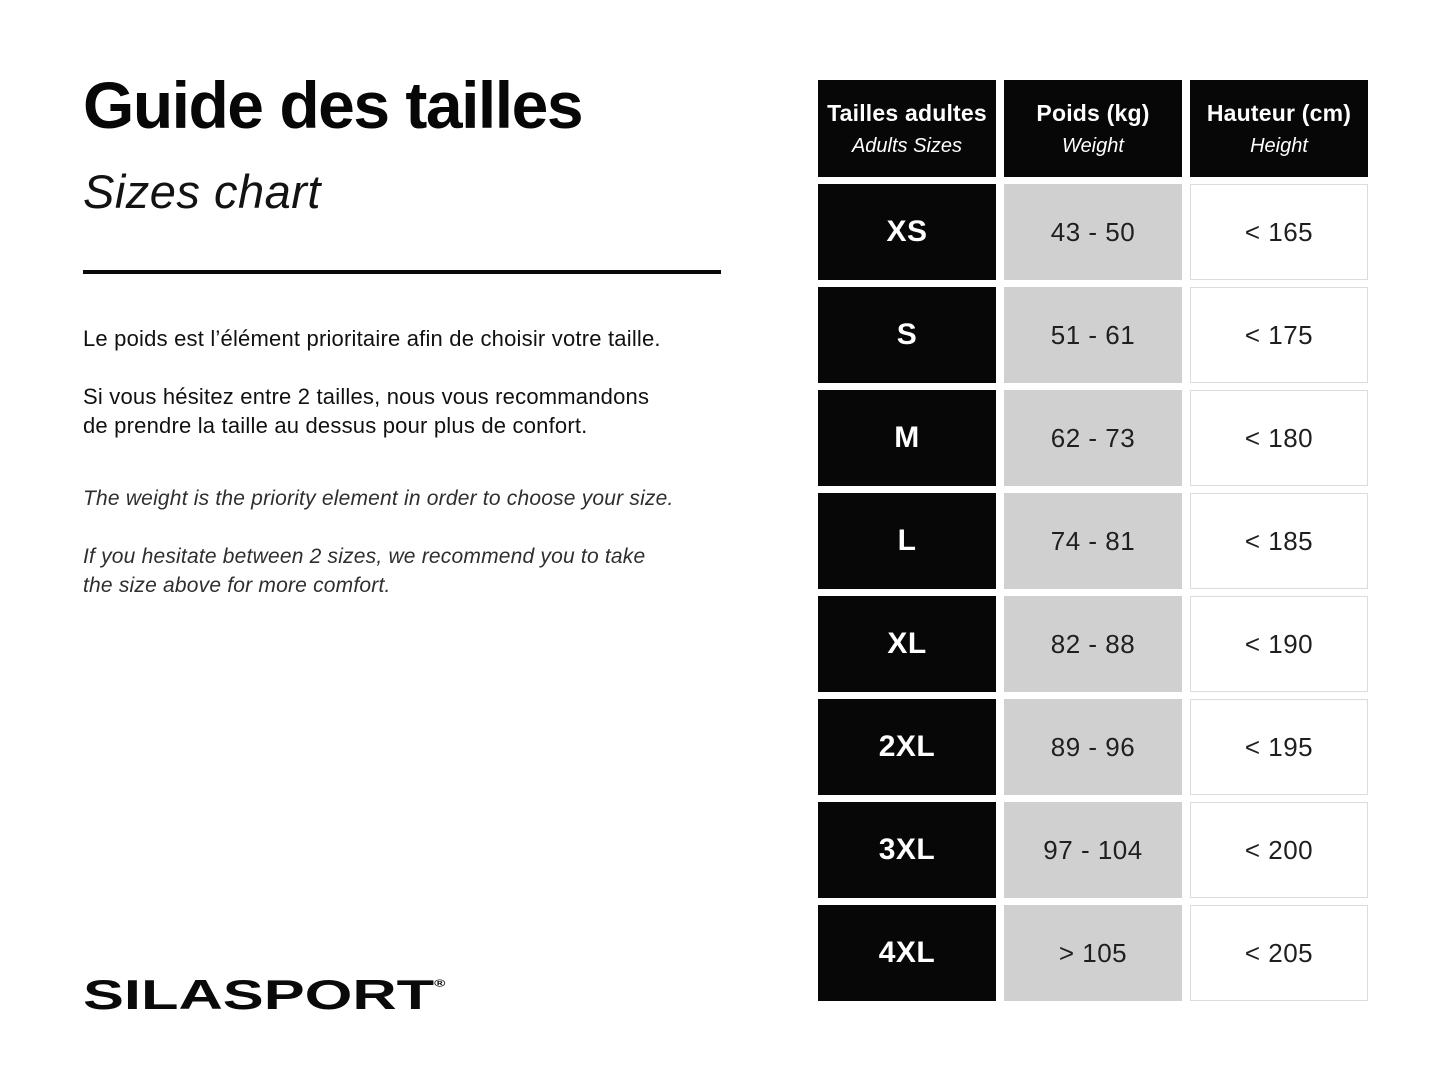 The image size is (1445, 1084). What do you see at coordinates (1279, 145) in the screenshot?
I see `header-height-en: Height` at bounding box center [1279, 145].